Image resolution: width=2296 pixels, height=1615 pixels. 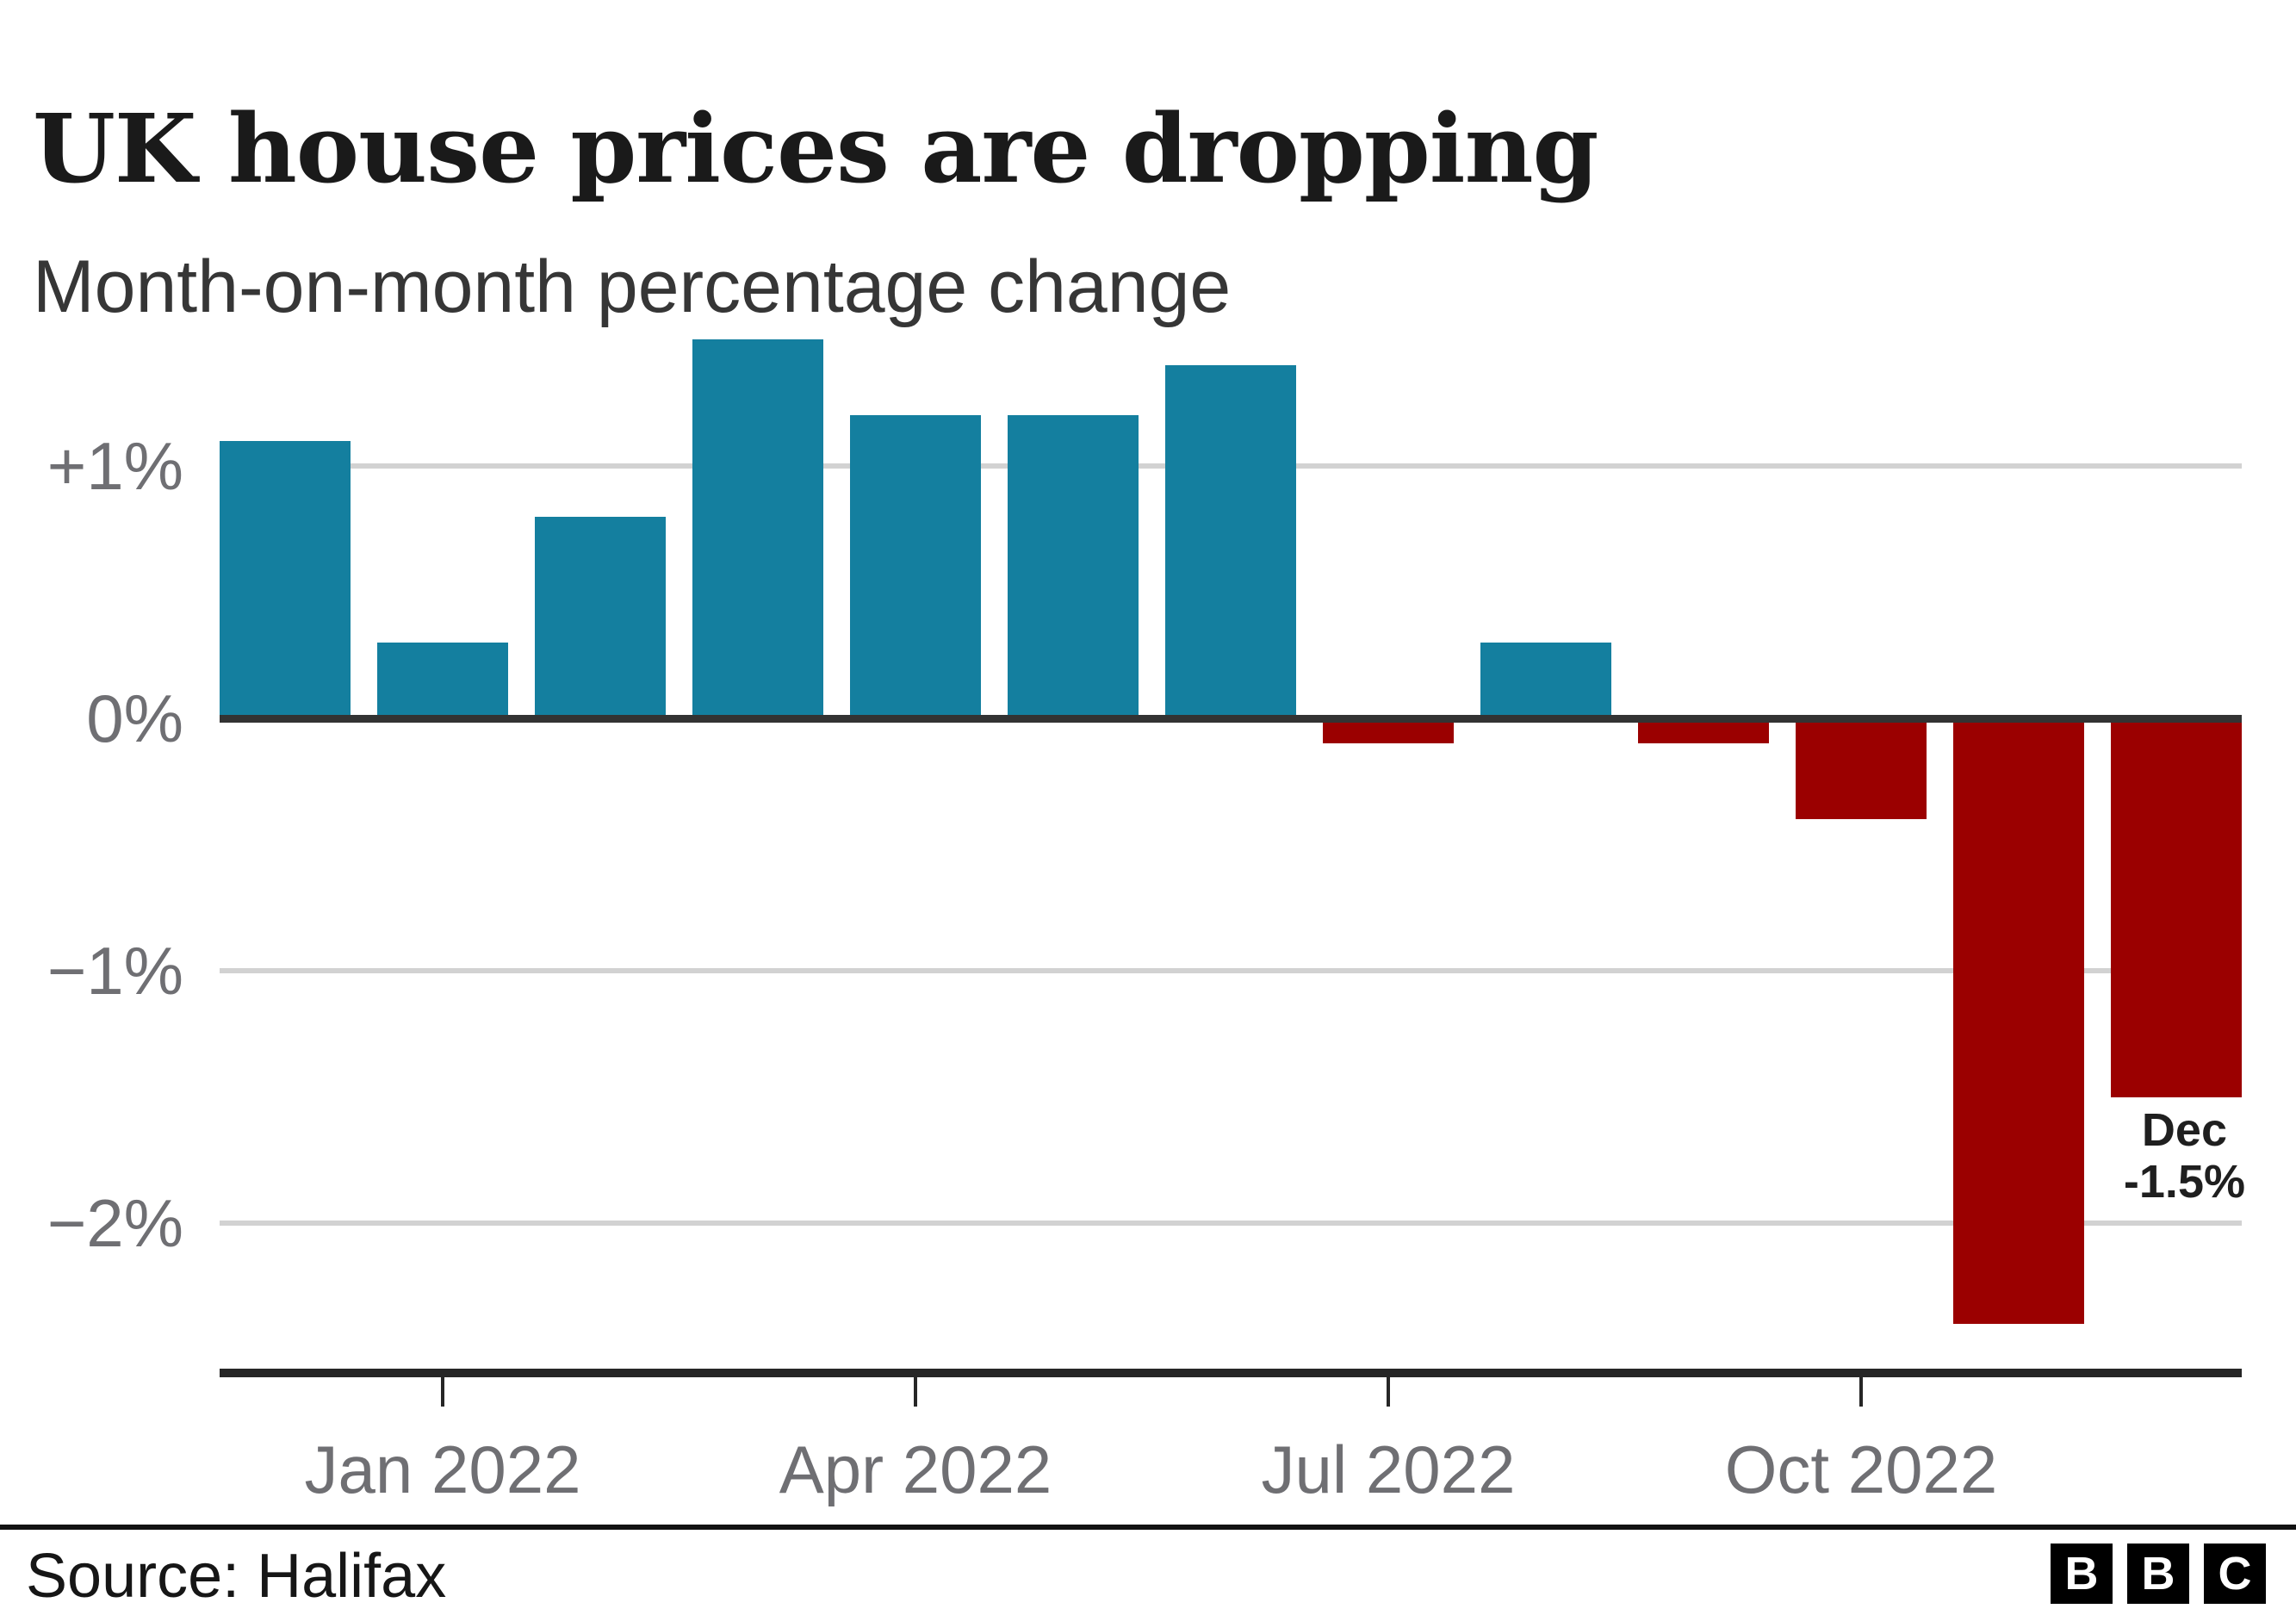 I want to click on bar-mar-2022, so click(x=757, y=528).